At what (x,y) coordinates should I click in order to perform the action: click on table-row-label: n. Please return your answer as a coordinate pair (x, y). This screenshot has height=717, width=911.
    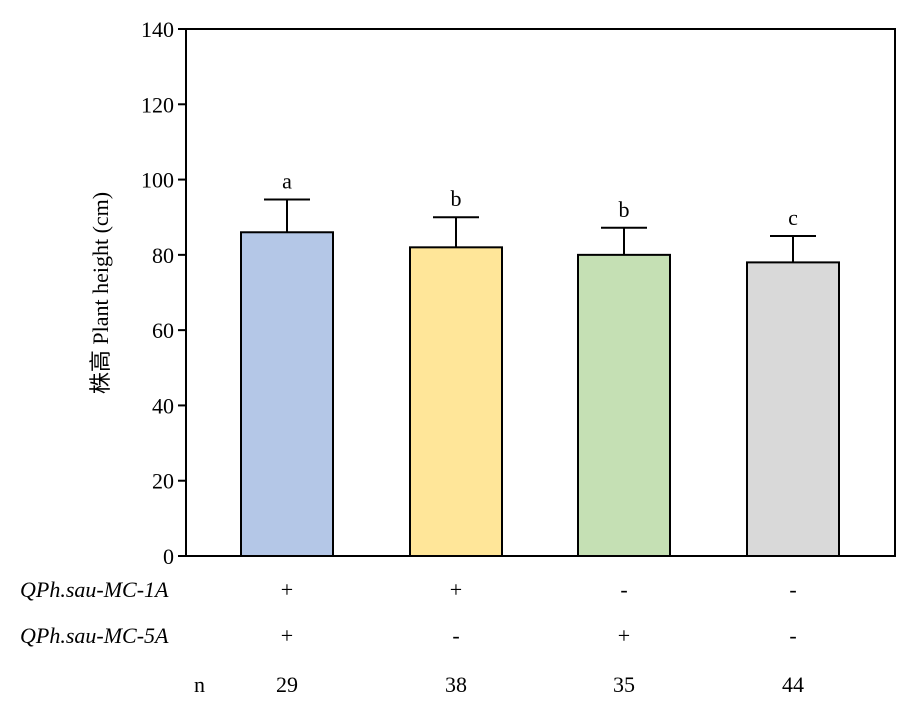
    Looking at the image, I should click on (199, 684).